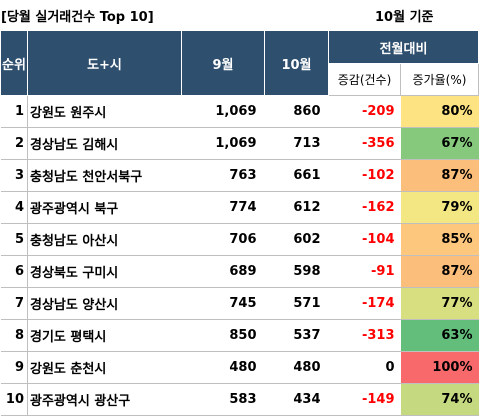  What do you see at coordinates (364, 399) in the screenshot?
I see `change-count-cell: -149` at bounding box center [364, 399].